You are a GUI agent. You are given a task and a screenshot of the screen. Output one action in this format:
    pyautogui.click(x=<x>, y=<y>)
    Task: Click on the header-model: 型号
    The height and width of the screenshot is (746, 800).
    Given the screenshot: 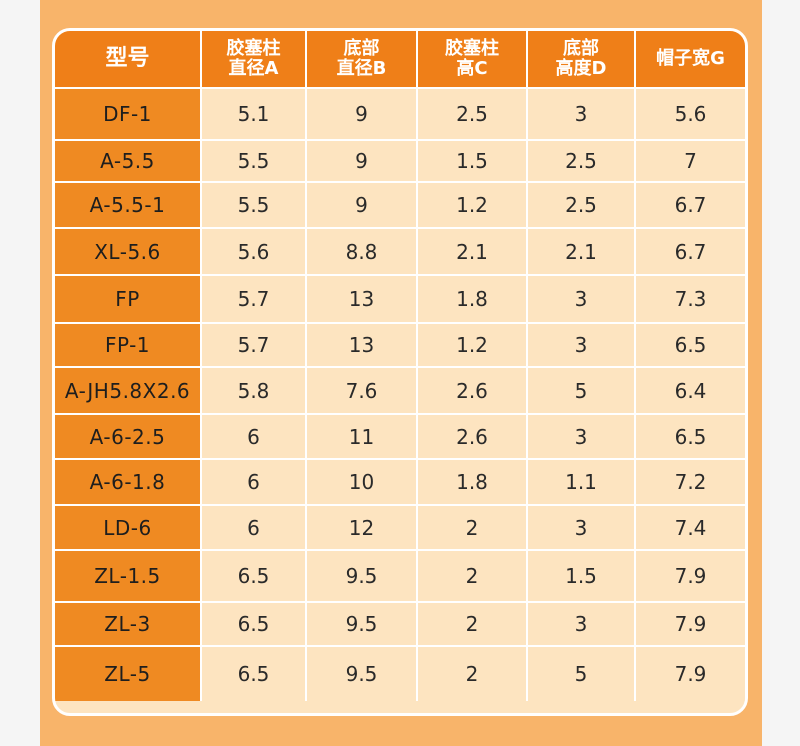 What is the action you would take?
    pyautogui.click(x=128, y=60)
    